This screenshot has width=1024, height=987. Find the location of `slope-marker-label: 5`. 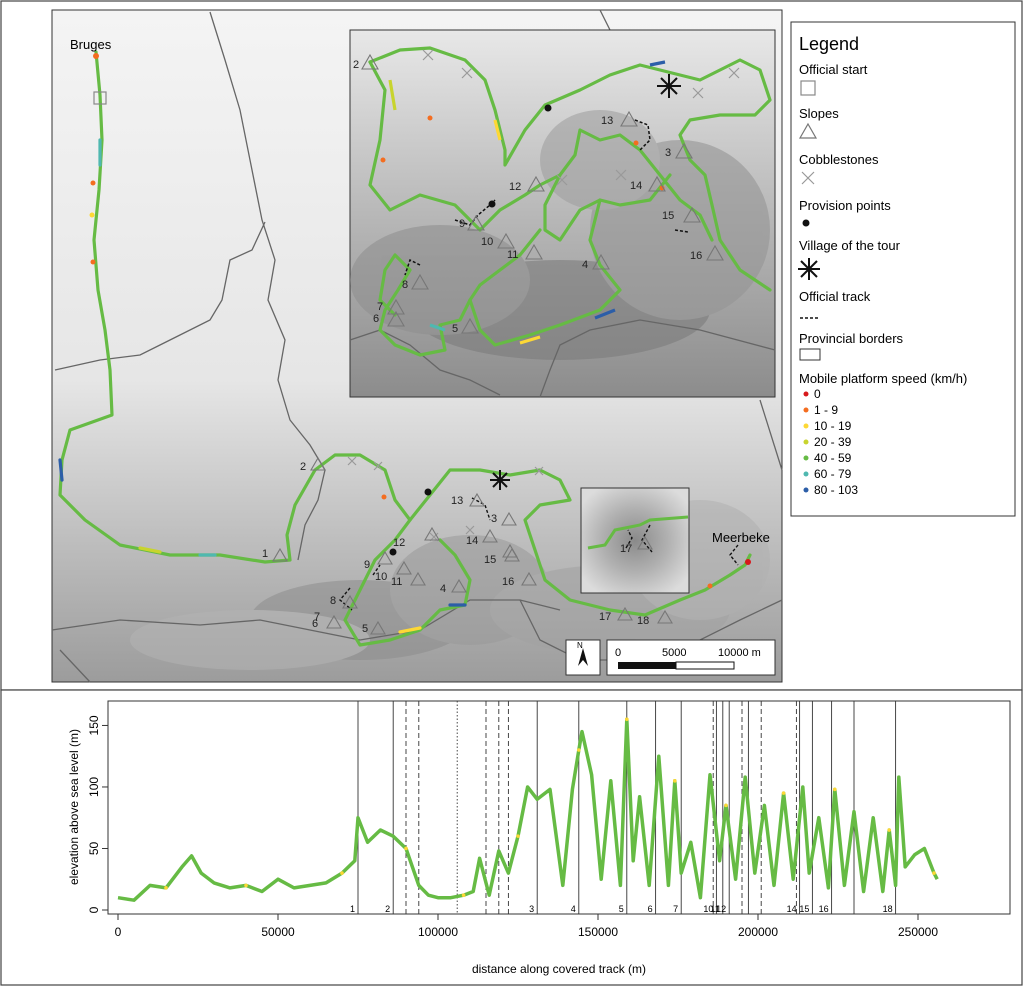

slope-marker-label: 5 is located at coordinates (621, 909).